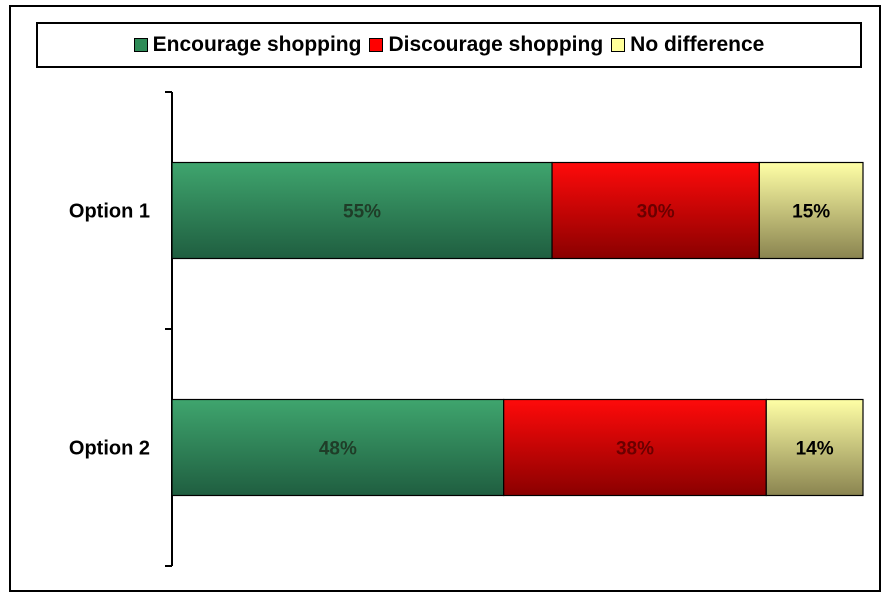 The width and height of the screenshot is (886, 597). What do you see at coordinates (496, 44) in the screenshot?
I see `legend-label-discourage: Discourage shopping` at bounding box center [496, 44].